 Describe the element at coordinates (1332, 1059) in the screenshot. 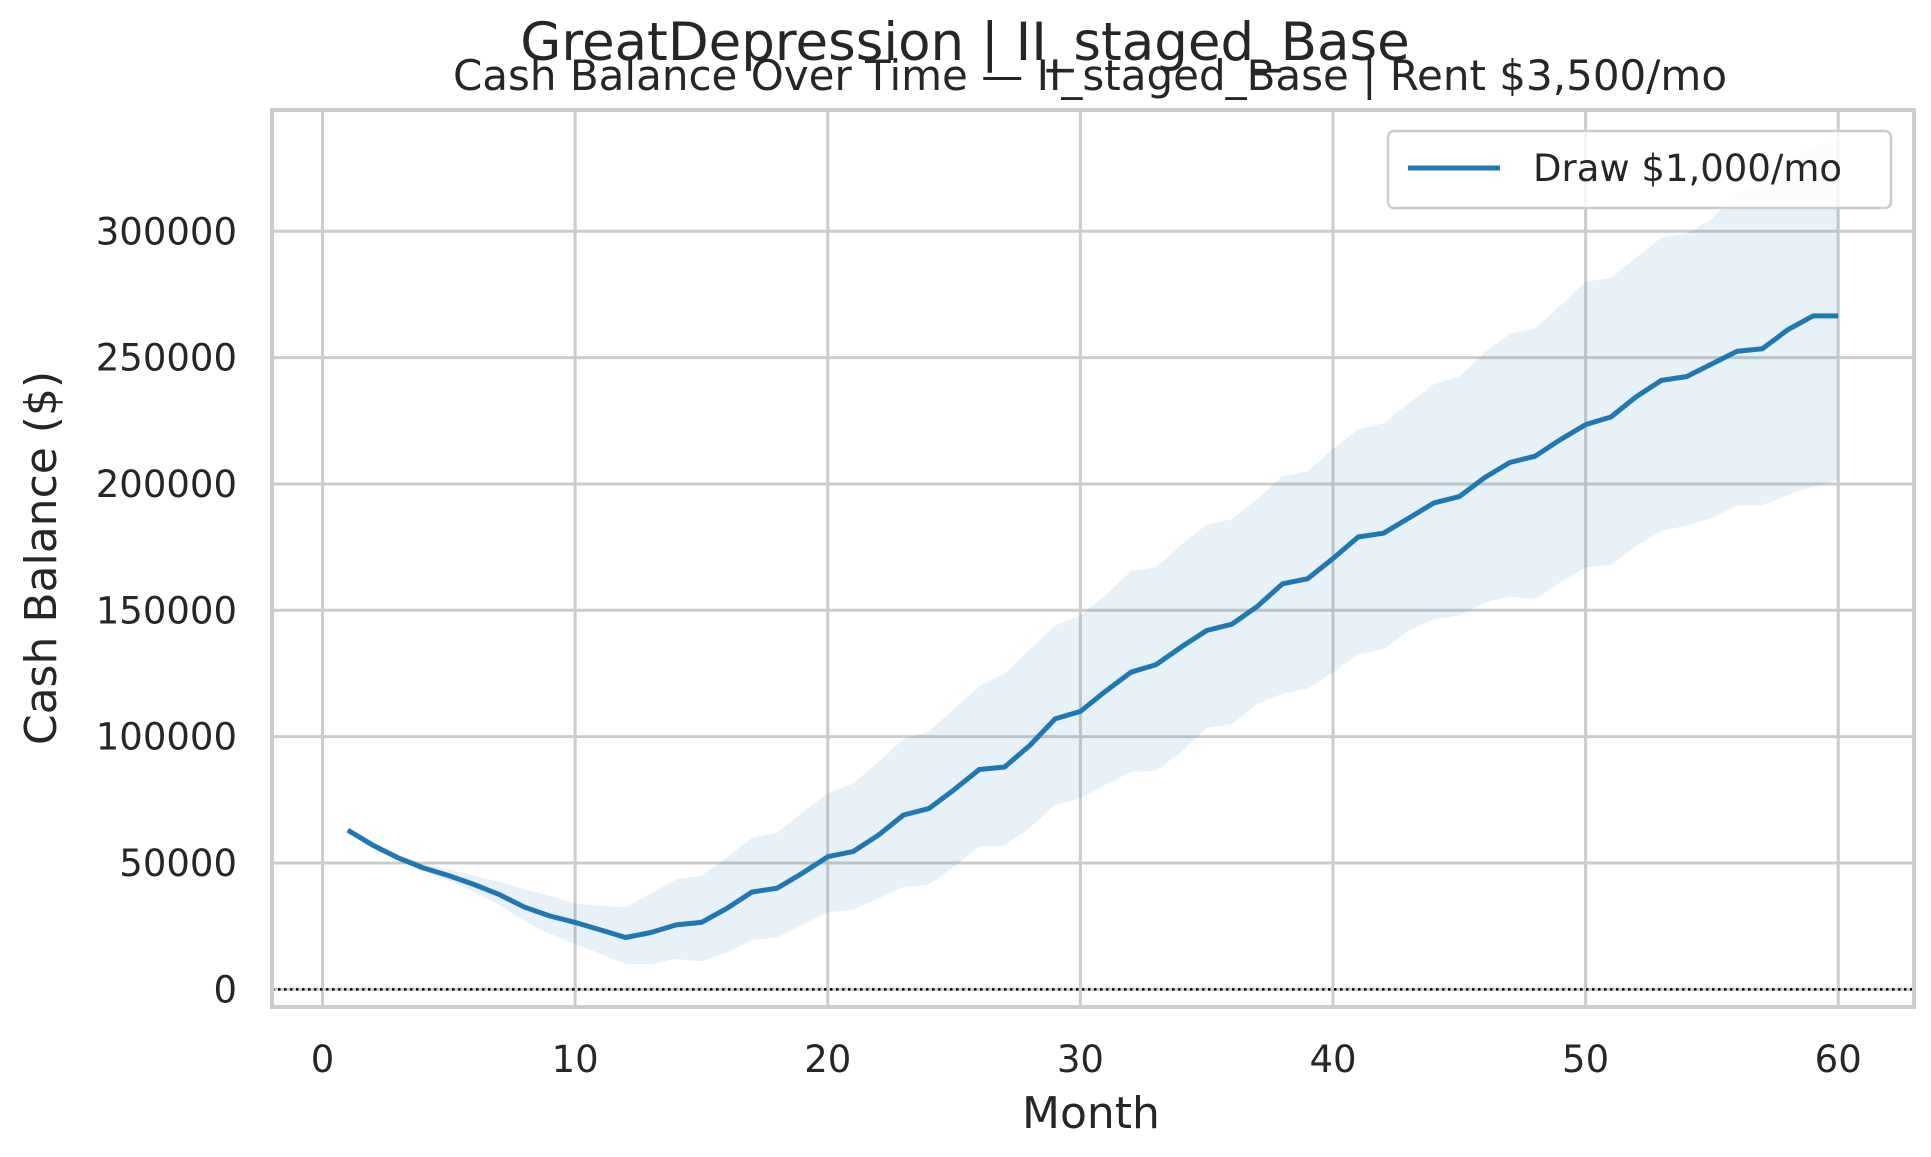

I see `x-tick-label: 40` at that location.